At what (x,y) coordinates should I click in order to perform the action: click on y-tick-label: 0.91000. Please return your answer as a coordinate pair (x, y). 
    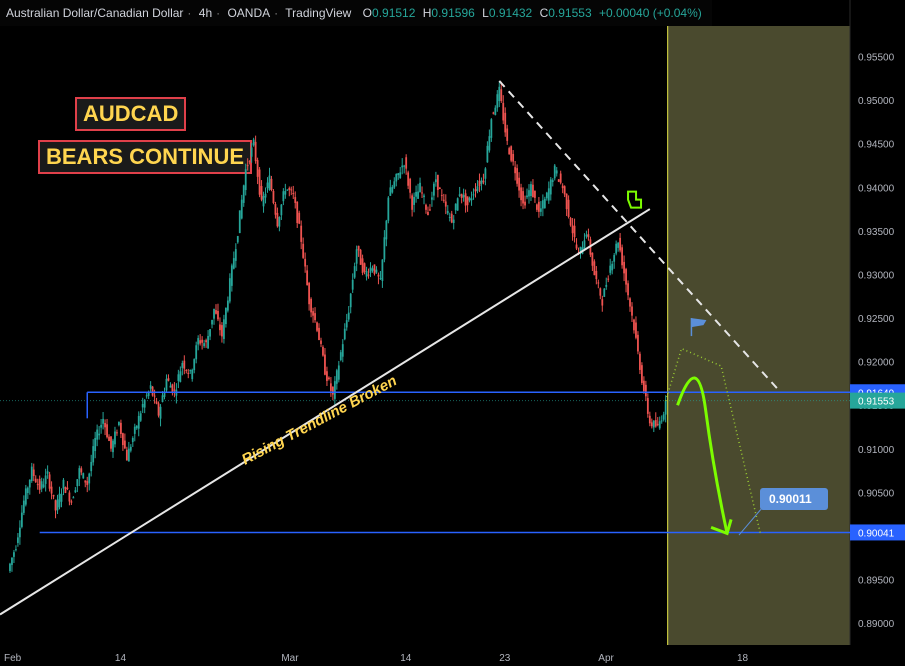
    Looking at the image, I should click on (876, 450).